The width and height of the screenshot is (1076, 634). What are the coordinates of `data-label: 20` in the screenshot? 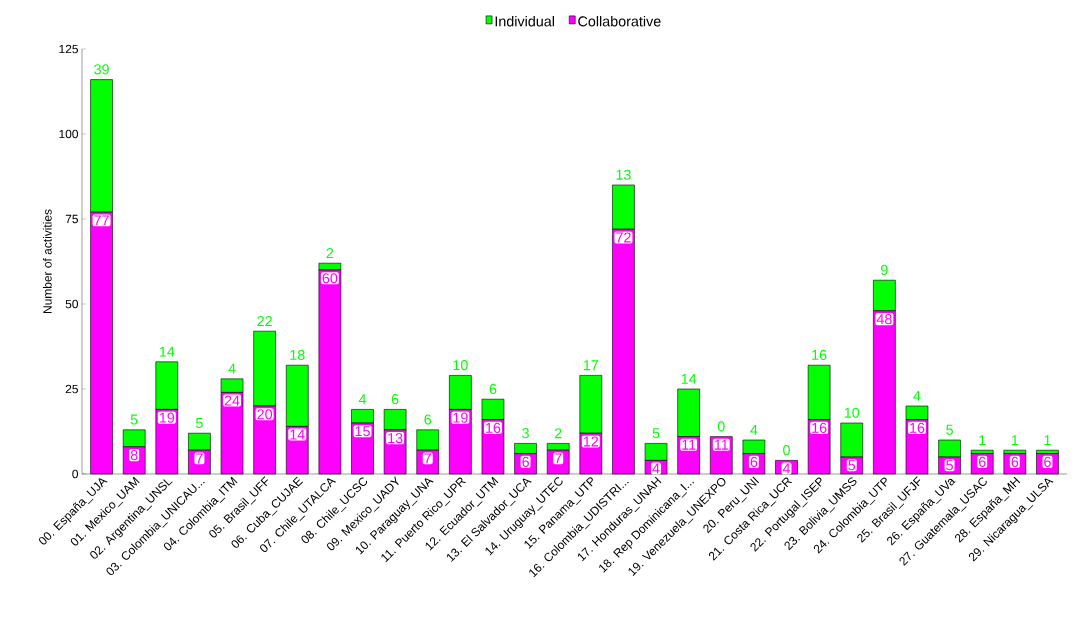 It's located at (265, 414).